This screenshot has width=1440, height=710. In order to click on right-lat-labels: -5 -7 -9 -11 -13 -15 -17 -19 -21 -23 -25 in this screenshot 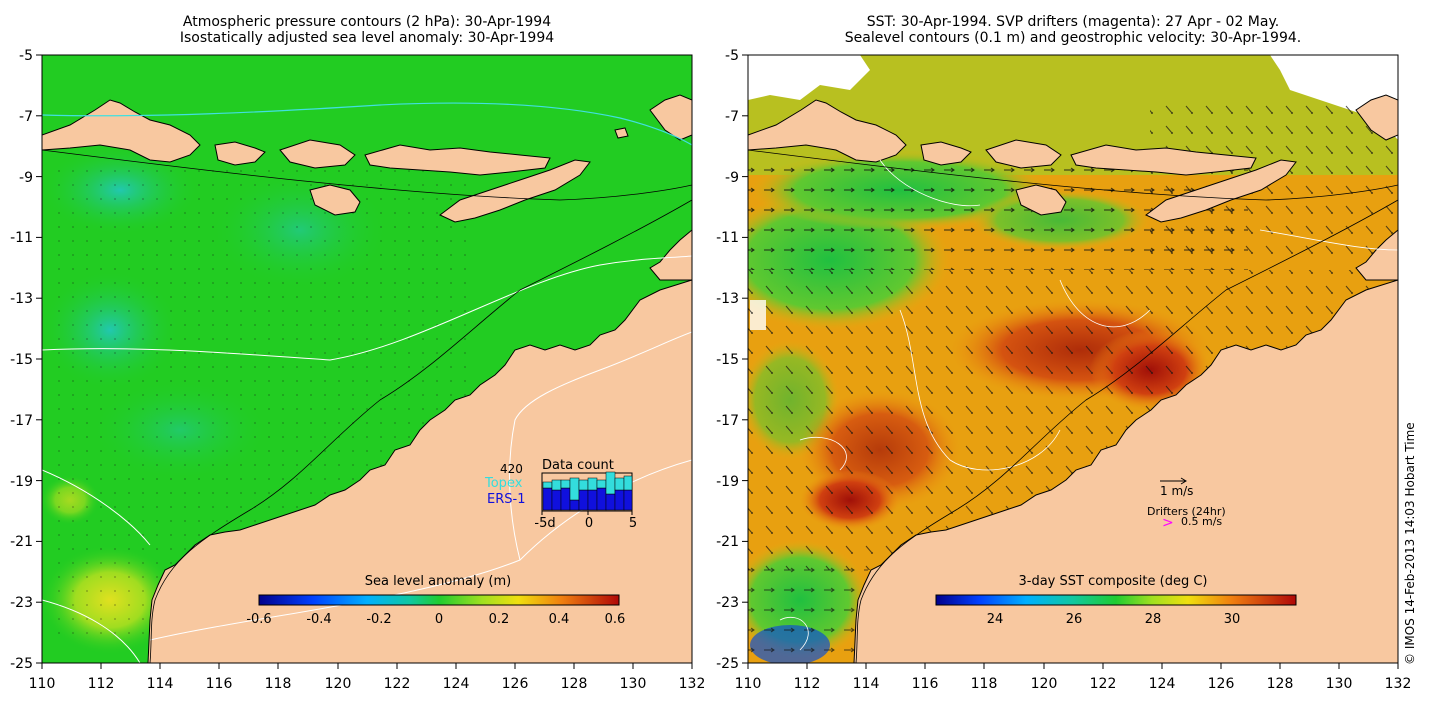, I will do `click(727, 360)`.